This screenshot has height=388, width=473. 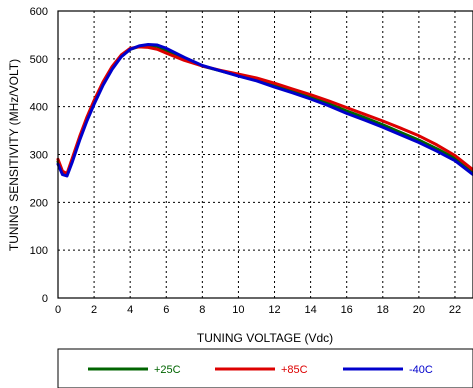 What do you see at coordinates (39, 108) in the screenshot?
I see `y-tick-label: 400` at bounding box center [39, 108].